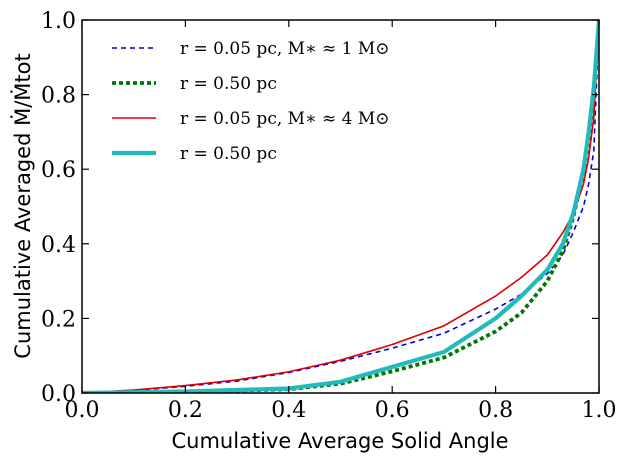 This screenshot has width=619, height=459. Describe the element at coordinates (22, 205) in the screenshot. I see `y-axis-label: Cumulative Averaged Ṁ/Ṁtot` at that location.